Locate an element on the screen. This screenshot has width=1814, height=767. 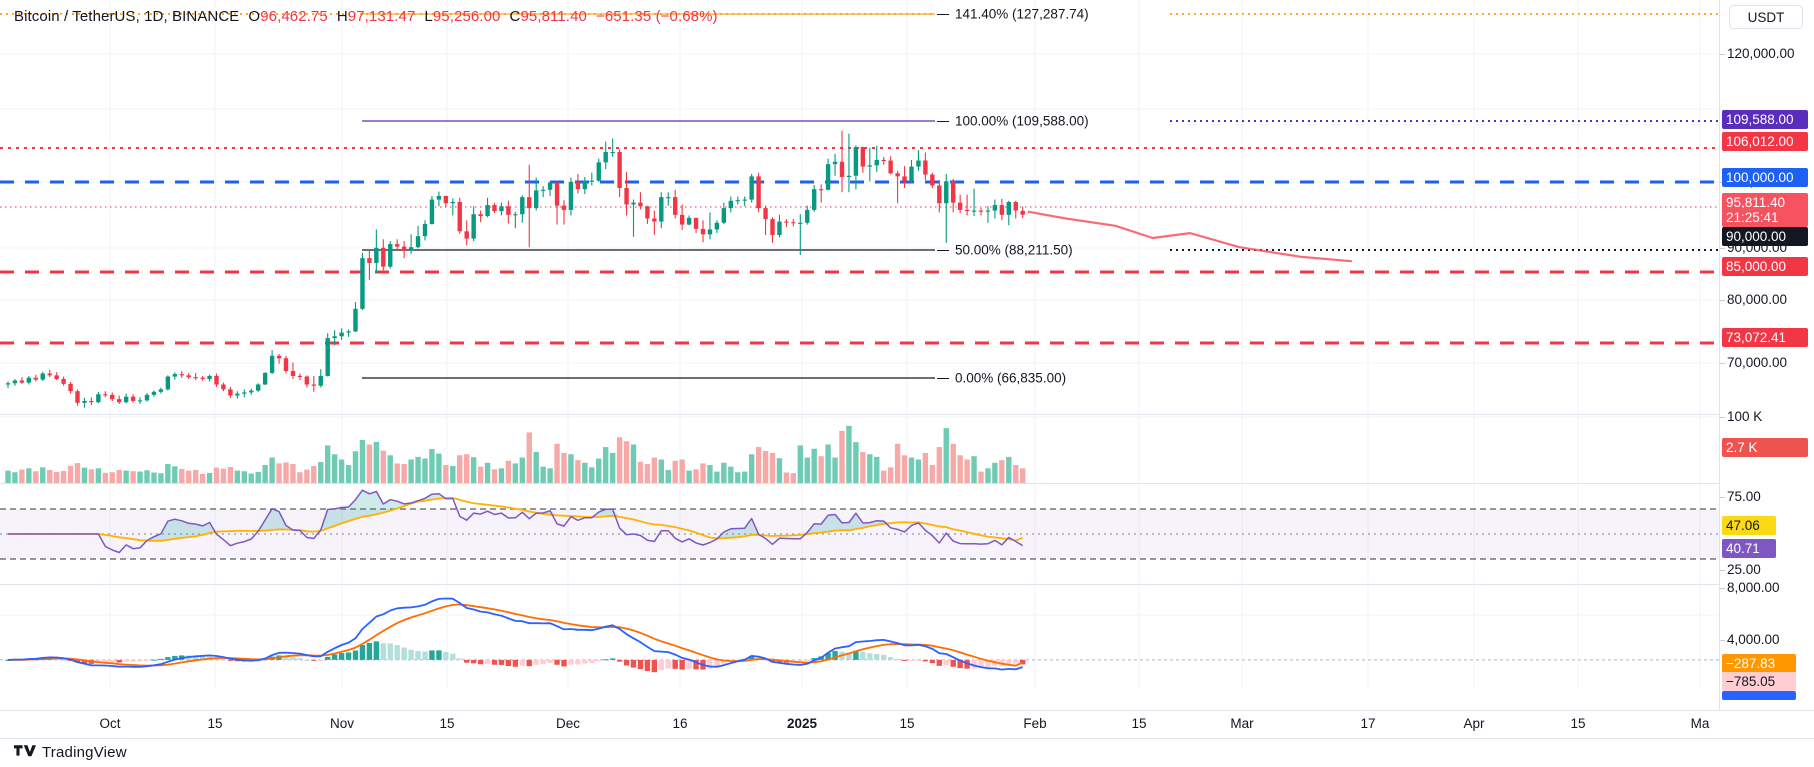
volume-label-0: 2.7 K is located at coordinates (1765, 447).